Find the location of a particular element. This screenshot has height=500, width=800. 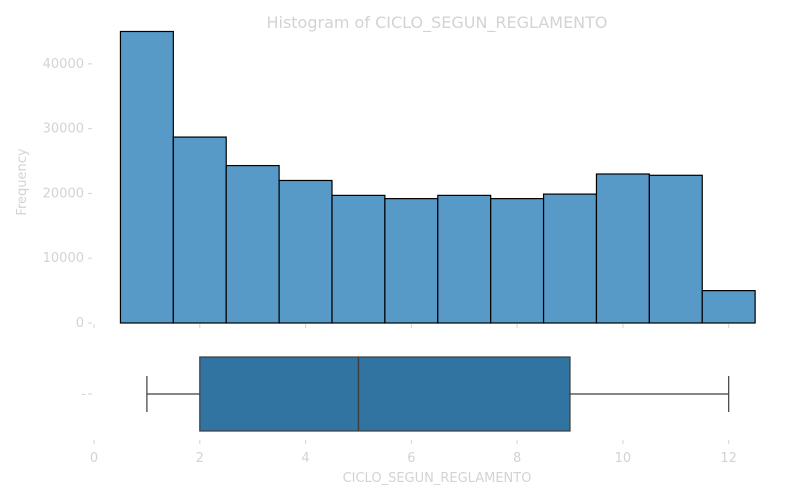

boxplot: - is located at coordinates (405, 394).